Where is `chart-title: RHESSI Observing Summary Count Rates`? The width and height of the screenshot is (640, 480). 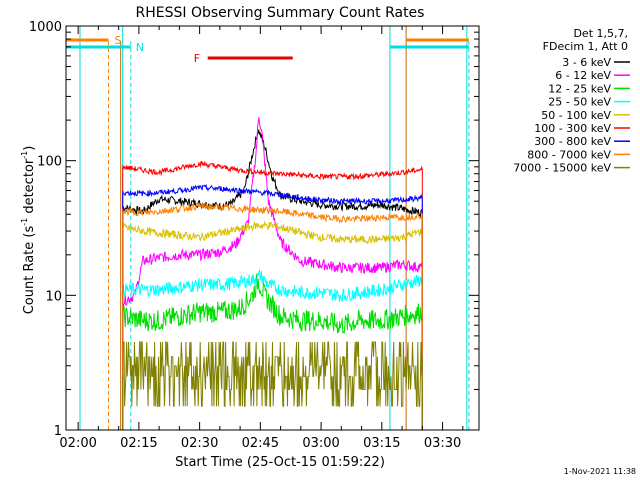
chart-title: RHESSI Observing Summary Count Rates is located at coordinates (280, 13).